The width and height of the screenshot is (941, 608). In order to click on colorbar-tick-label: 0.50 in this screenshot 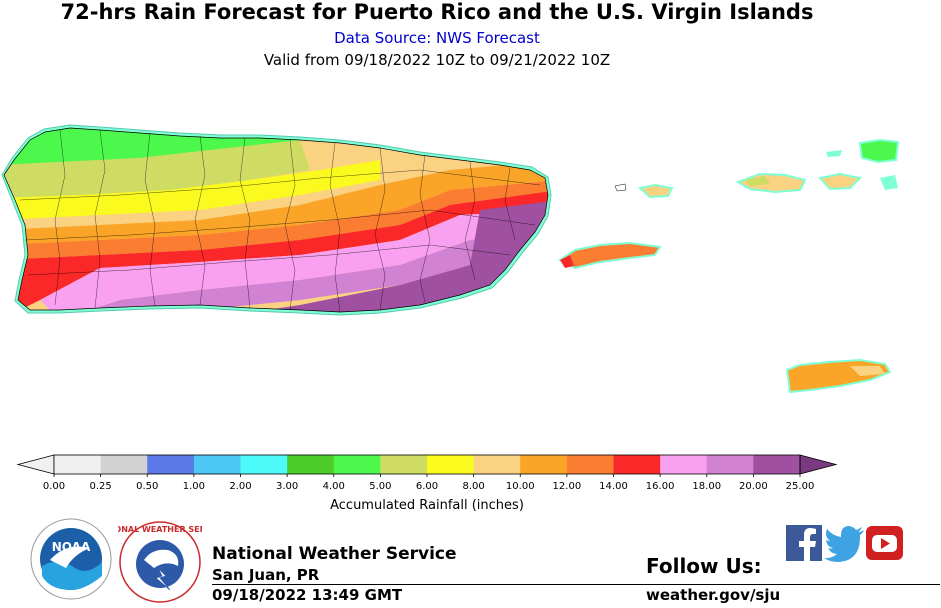, I will do `click(147, 486)`.